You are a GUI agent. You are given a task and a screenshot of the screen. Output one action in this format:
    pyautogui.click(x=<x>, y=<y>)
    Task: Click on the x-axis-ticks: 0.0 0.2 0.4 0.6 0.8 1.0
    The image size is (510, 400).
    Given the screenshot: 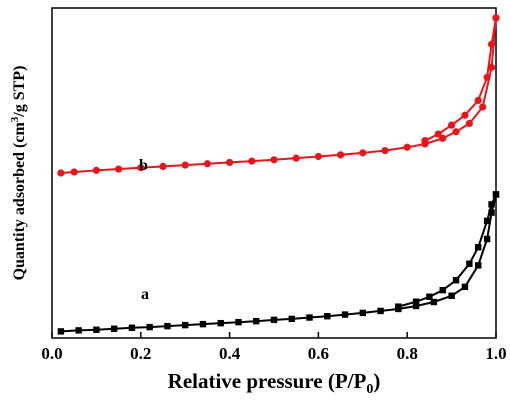 What is the action you would take?
    pyautogui.click(x=274, y=347)
    